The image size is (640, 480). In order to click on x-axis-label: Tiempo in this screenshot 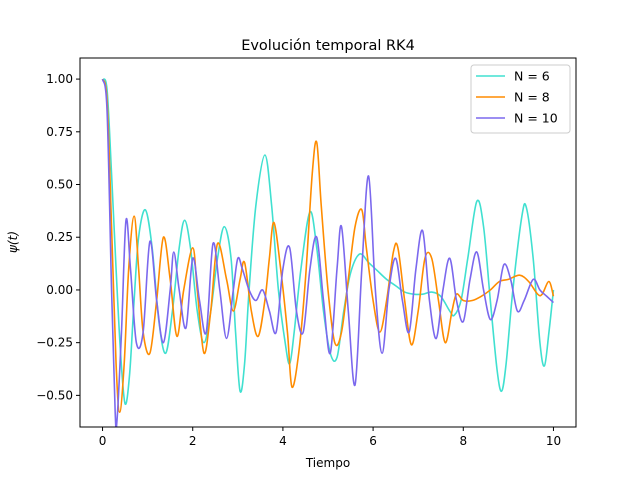, I will do `click(327, 463)`.